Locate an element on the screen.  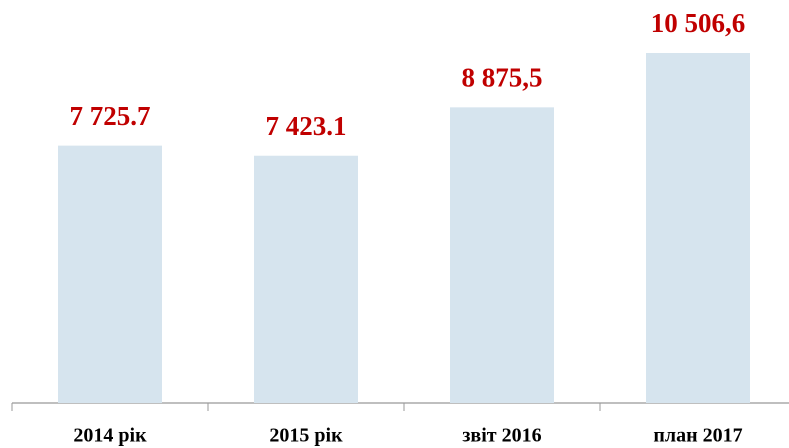
value-label: 7 423.1 is located at coordinates (306, 126).